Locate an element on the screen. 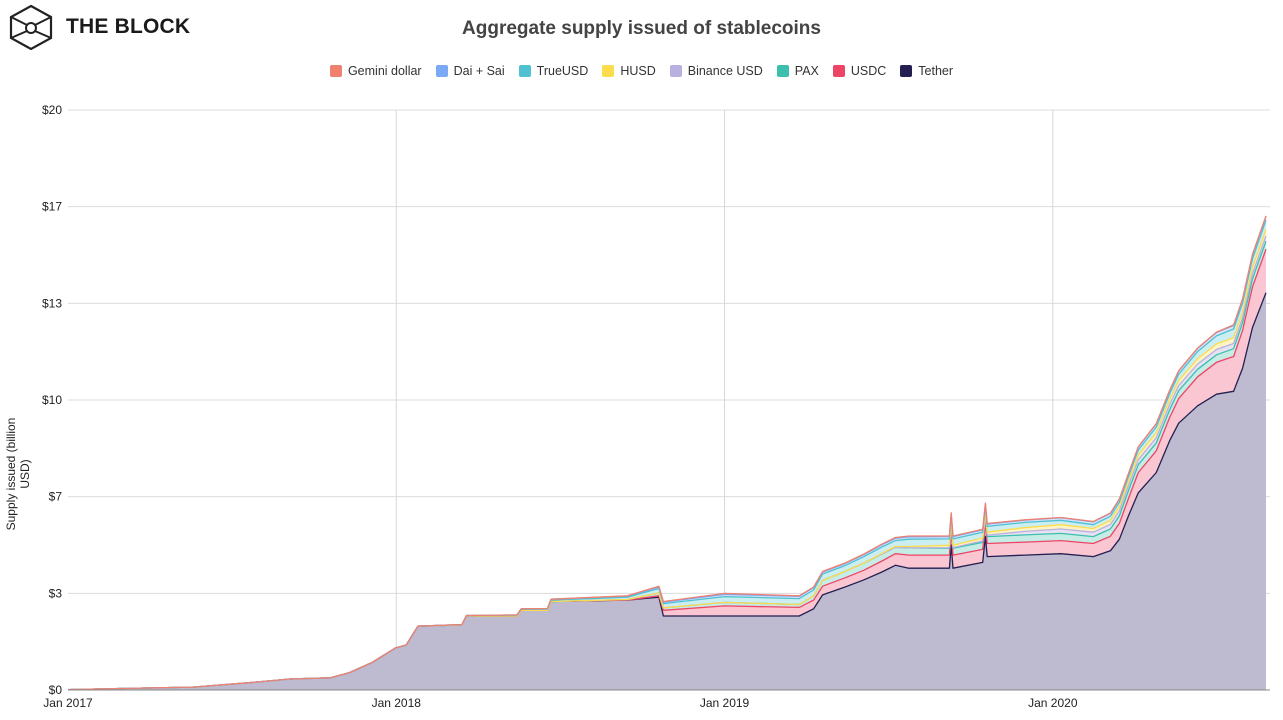 This screenshot has height=720, width=1283. legend-item-usdc: USDC is located at coordinates (859, 71).